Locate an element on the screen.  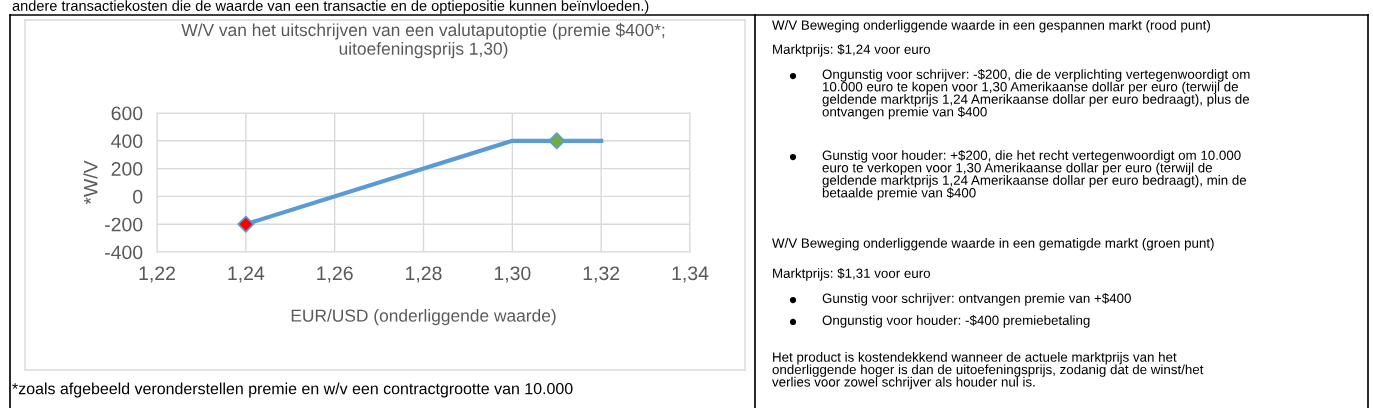
x-axis-title: EUR/USD (onderliggende waarde) is located at coordinates (423, 317).